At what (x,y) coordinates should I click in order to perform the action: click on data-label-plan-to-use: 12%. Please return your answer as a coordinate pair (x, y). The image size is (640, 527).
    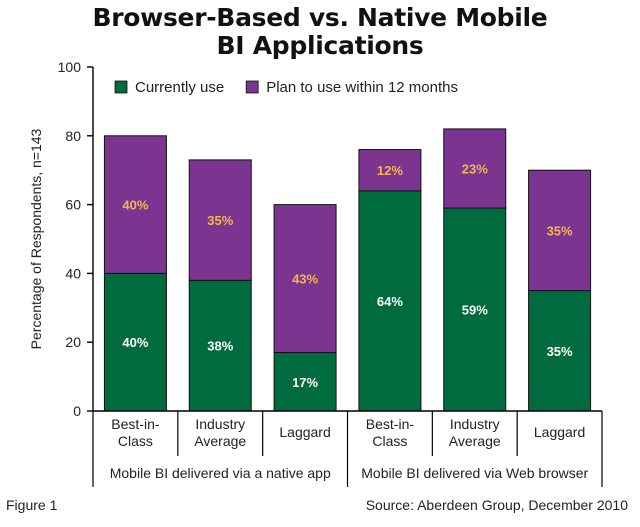
    Looking at the image, I should click on (390, 170).